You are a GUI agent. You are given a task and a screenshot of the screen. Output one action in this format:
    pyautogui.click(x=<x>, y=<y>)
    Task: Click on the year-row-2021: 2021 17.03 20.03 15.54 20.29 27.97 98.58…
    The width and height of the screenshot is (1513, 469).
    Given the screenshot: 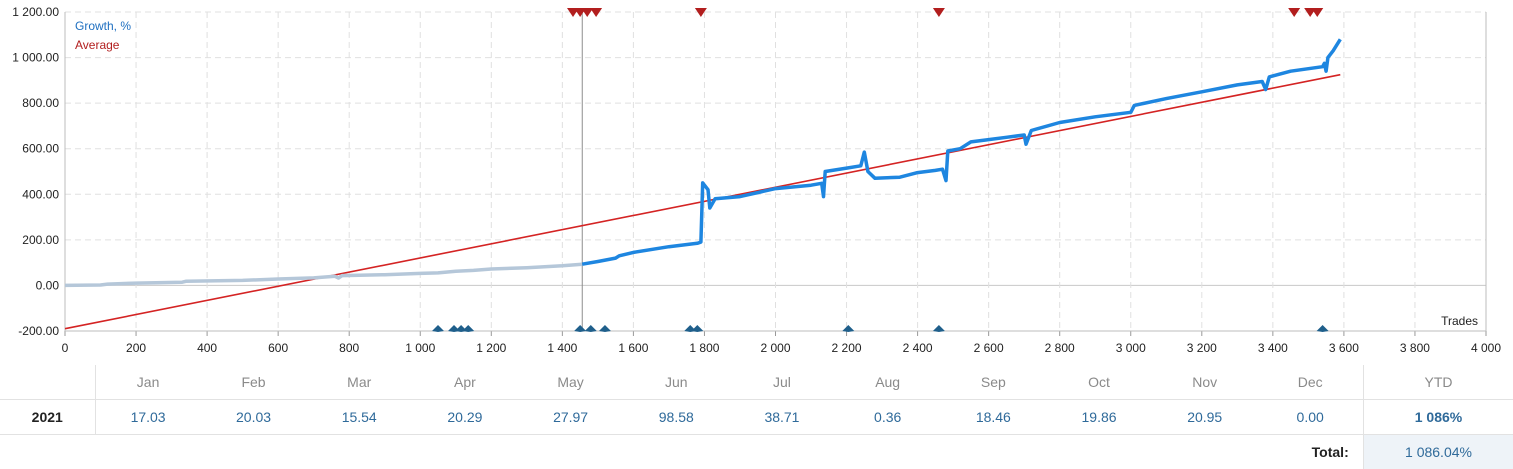 What is the action you would take?
    pyautogui.click(x=756, y=417)
    